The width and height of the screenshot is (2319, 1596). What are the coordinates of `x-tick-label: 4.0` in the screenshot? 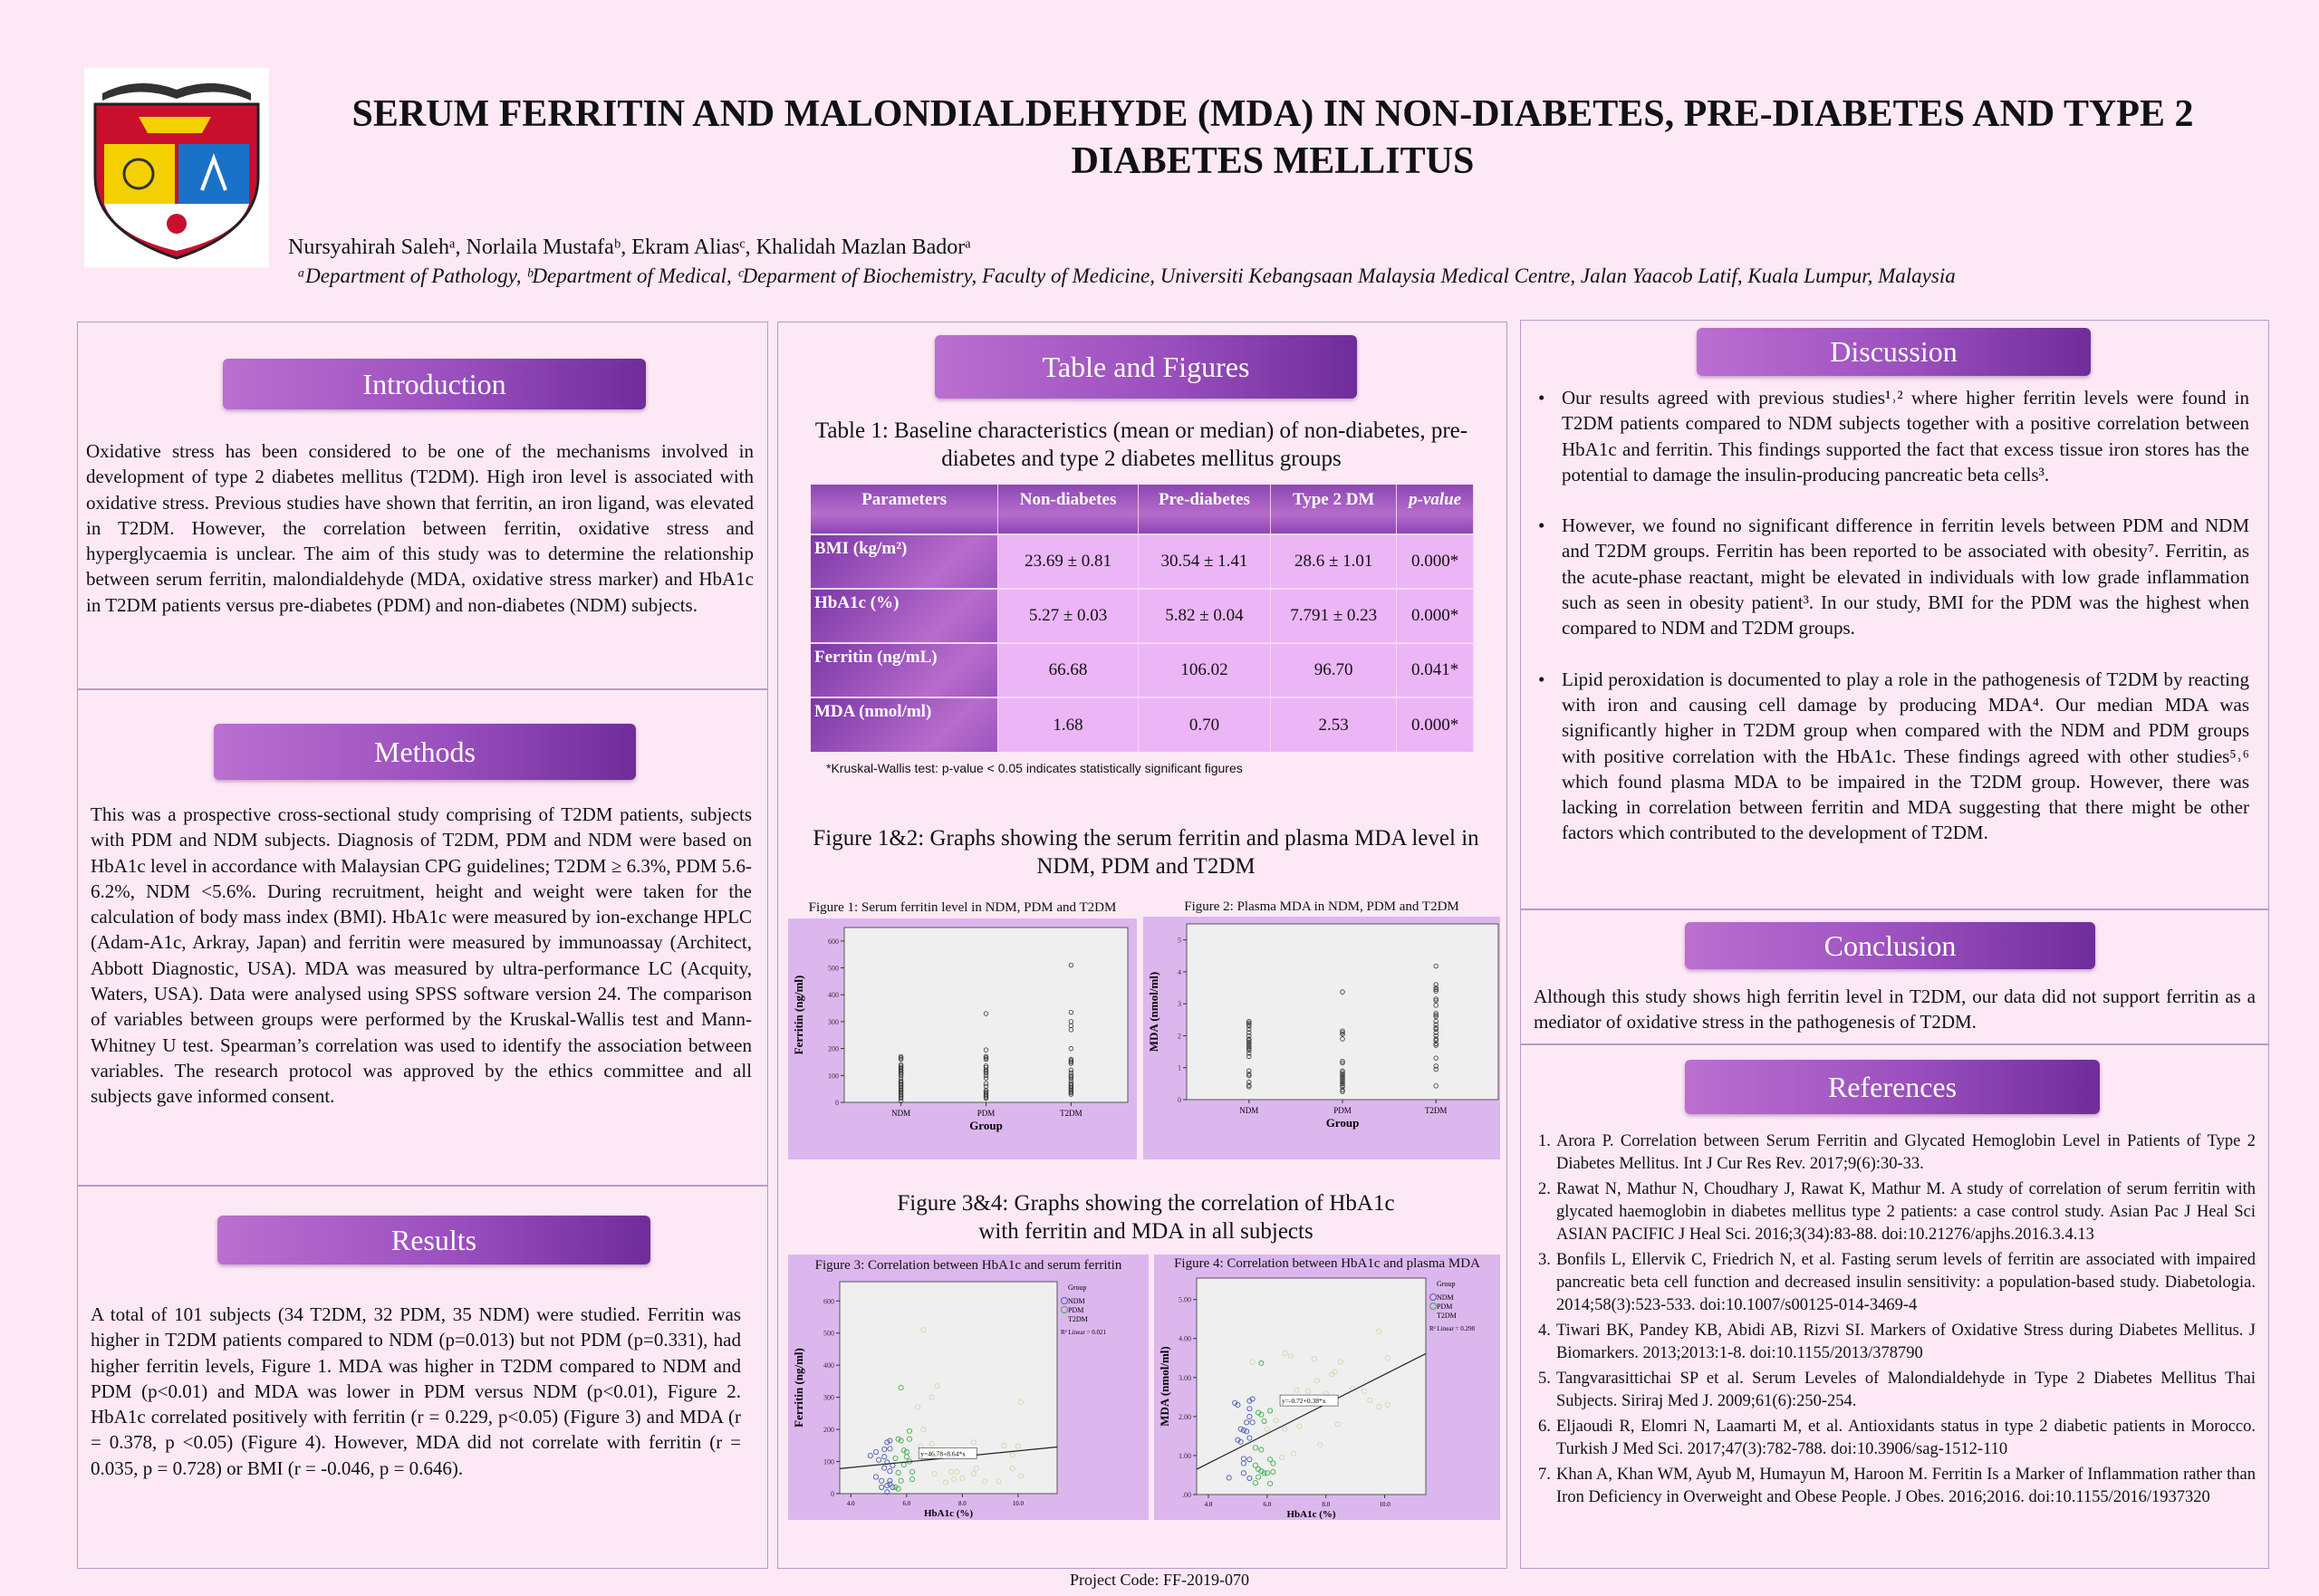 It's located at (1209, 1504).